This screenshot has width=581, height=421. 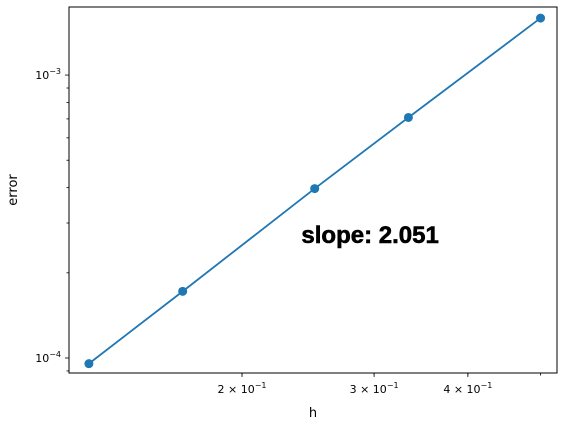 I want to click on y-tick-label: 10⁻³, so click(x=48, y=74).